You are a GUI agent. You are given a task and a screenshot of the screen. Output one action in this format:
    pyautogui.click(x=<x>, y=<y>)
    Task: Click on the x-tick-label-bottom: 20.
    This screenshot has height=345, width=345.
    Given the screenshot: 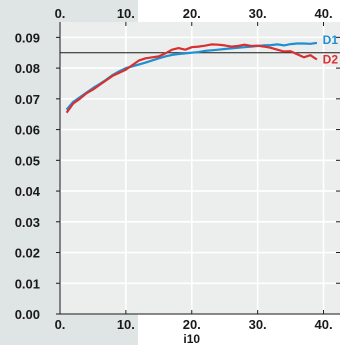 What is the action you would take?
    pyautogui.click(x=192, y=324)
    